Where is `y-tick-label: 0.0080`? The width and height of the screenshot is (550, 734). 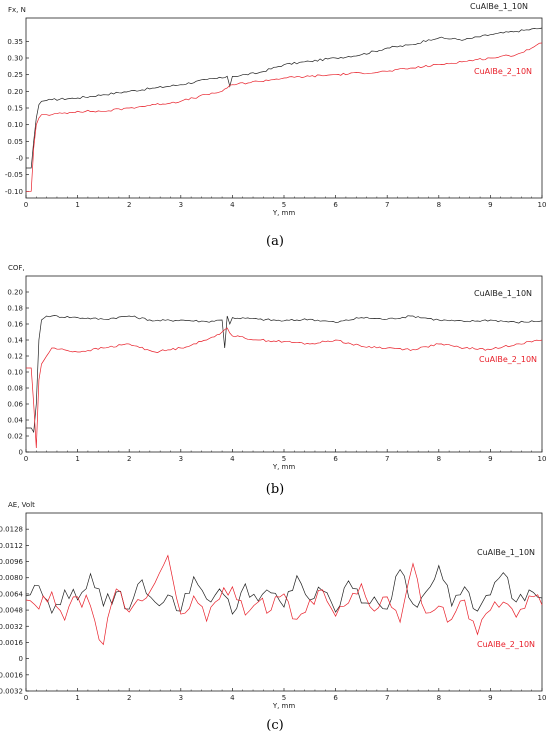 y-tick-label: 0.0080 is located at coordinates (11, 578).